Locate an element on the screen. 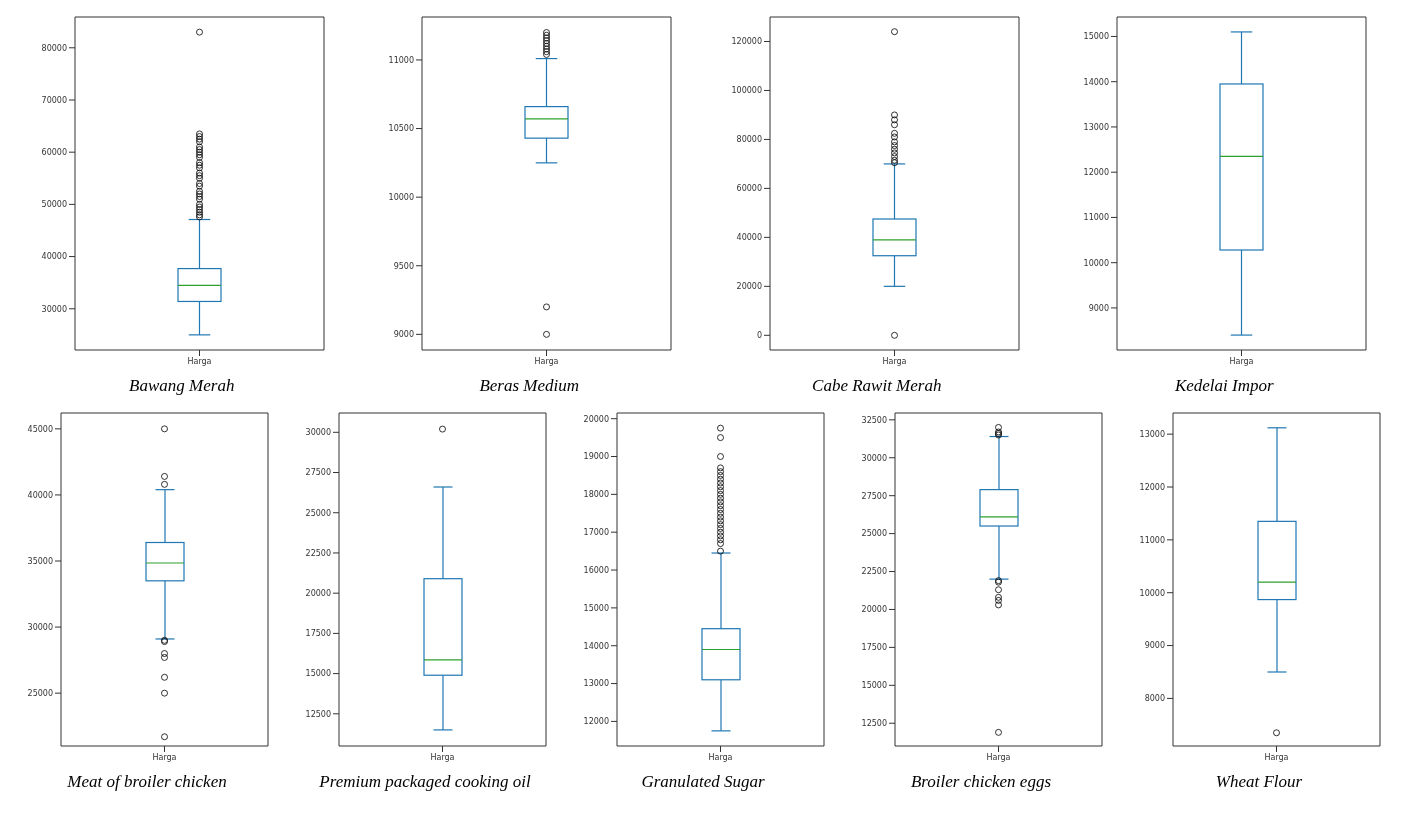 This screenshot has width=1408, height=831. y-tick-label: 8000 is located at coordinates (1154, 699).